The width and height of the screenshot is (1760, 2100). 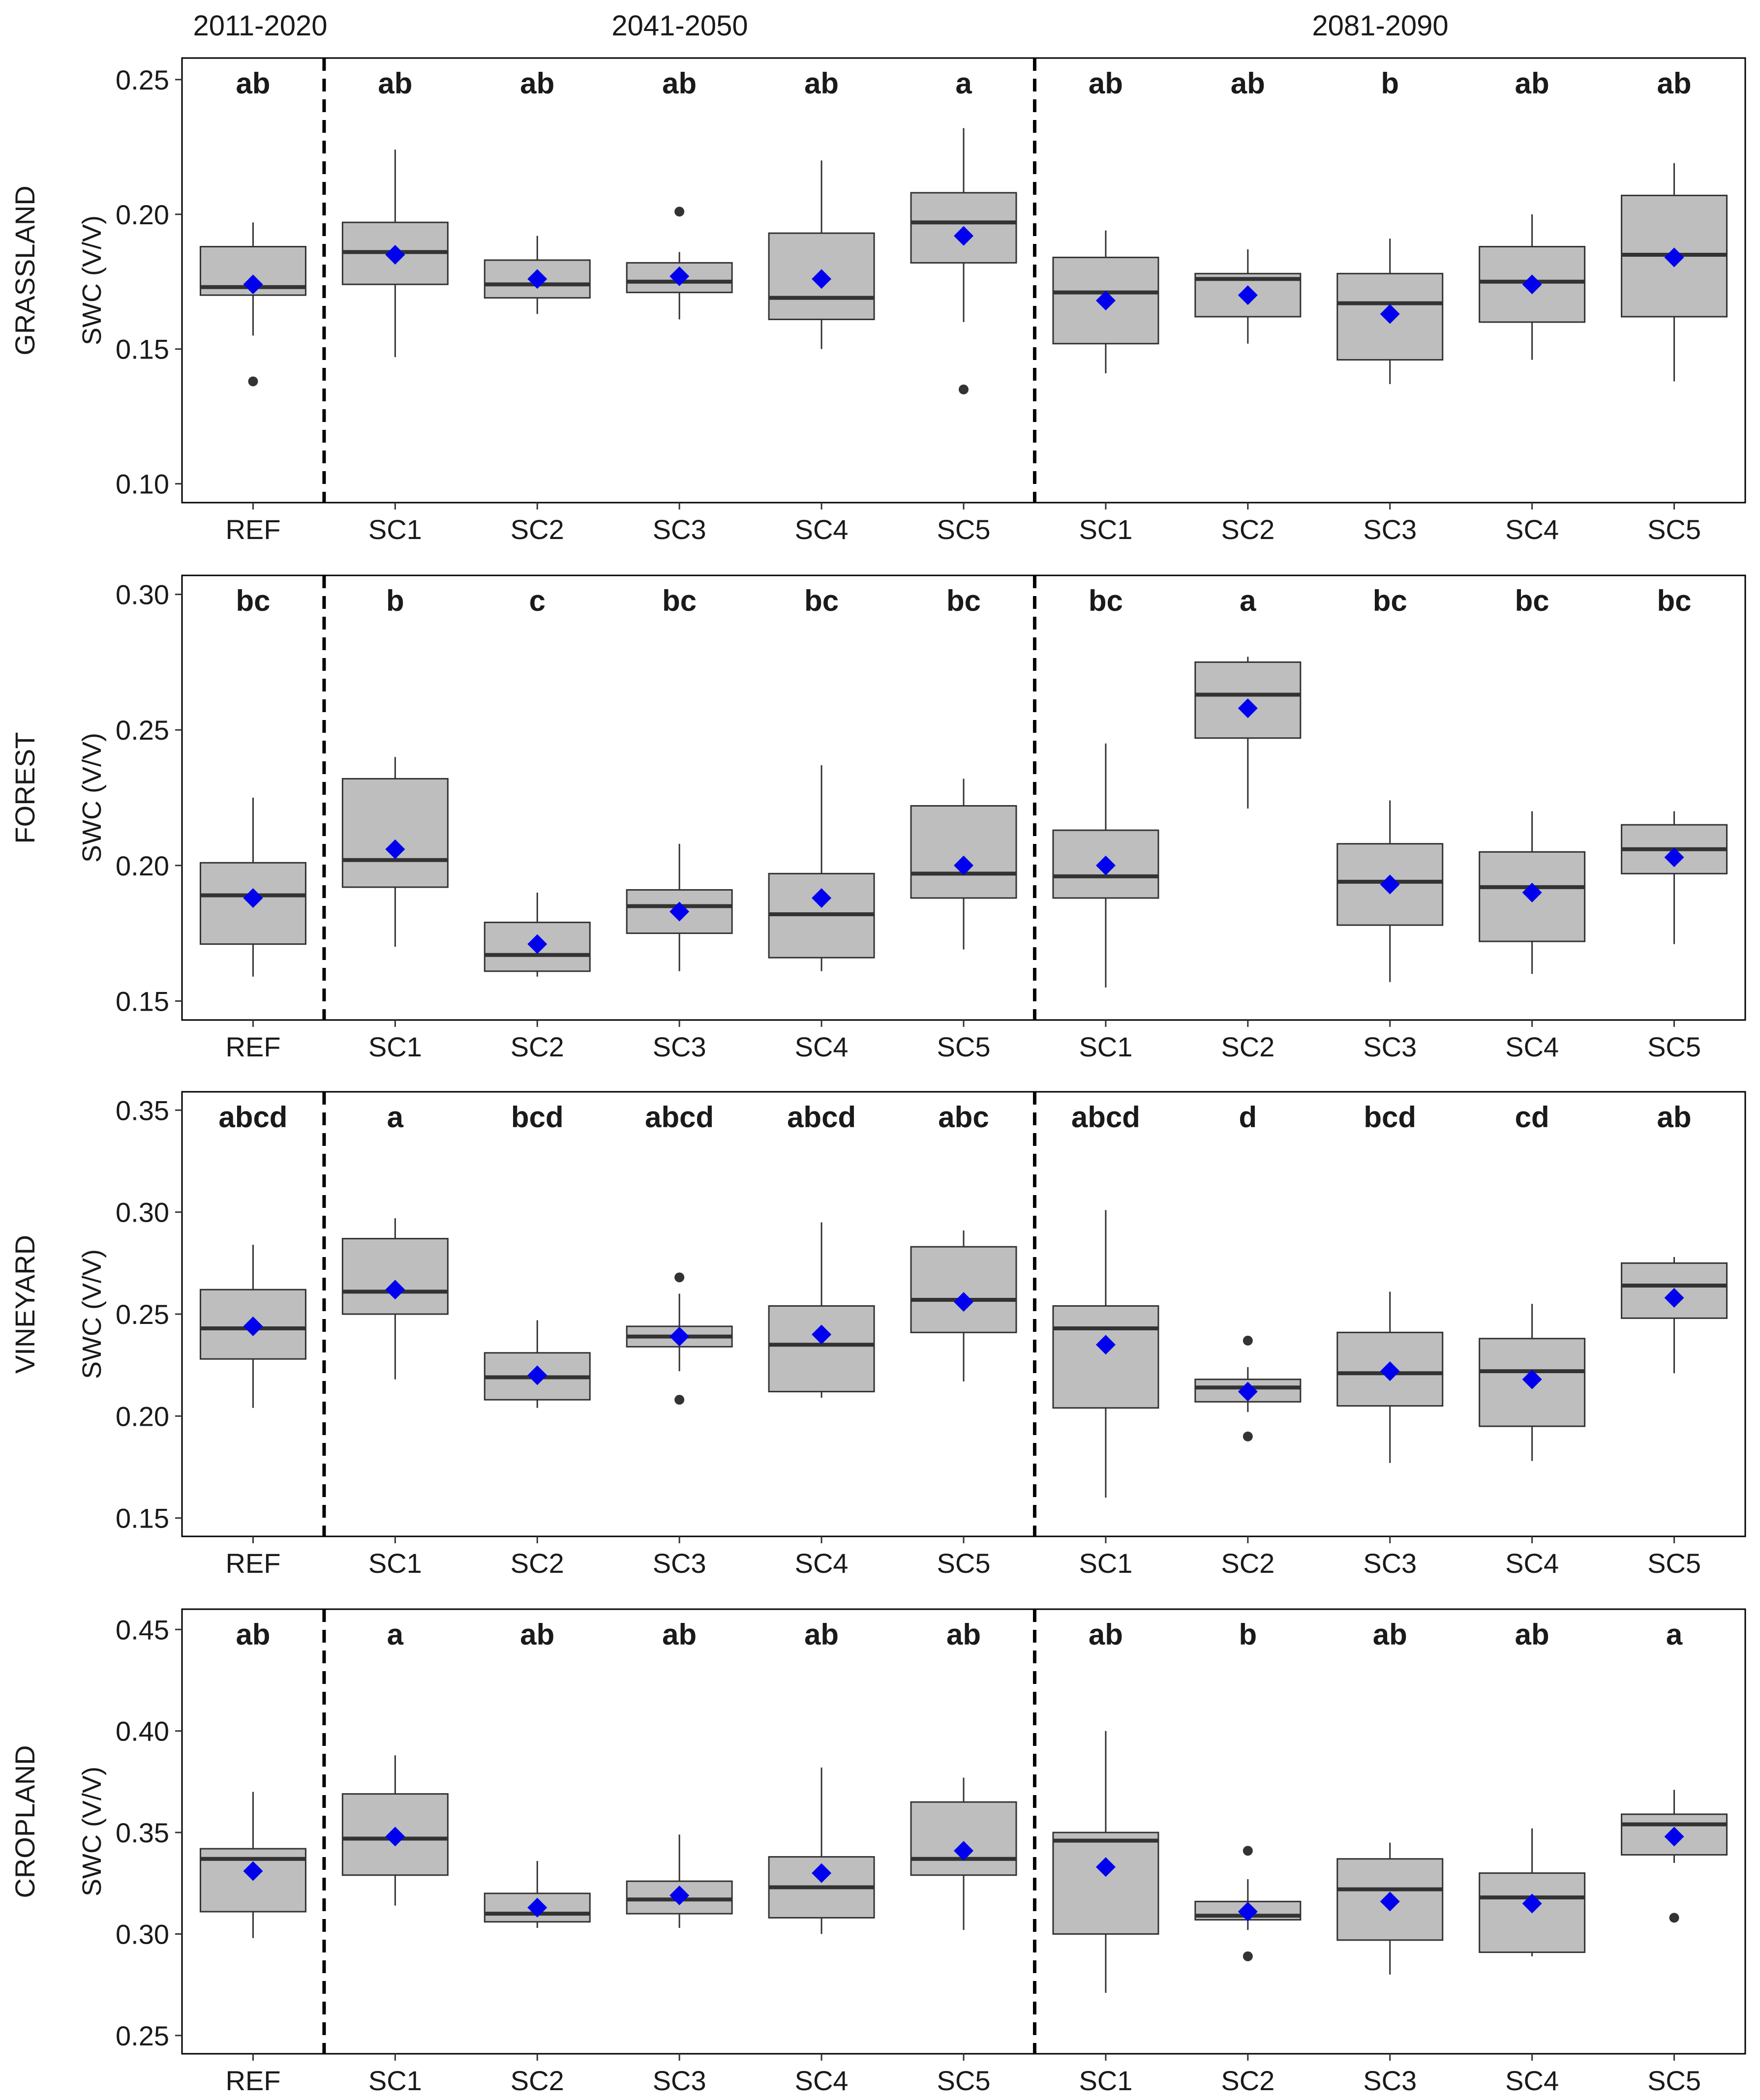 I want to click on box-forest-3: bc SC3, so click(x=679, y=823).